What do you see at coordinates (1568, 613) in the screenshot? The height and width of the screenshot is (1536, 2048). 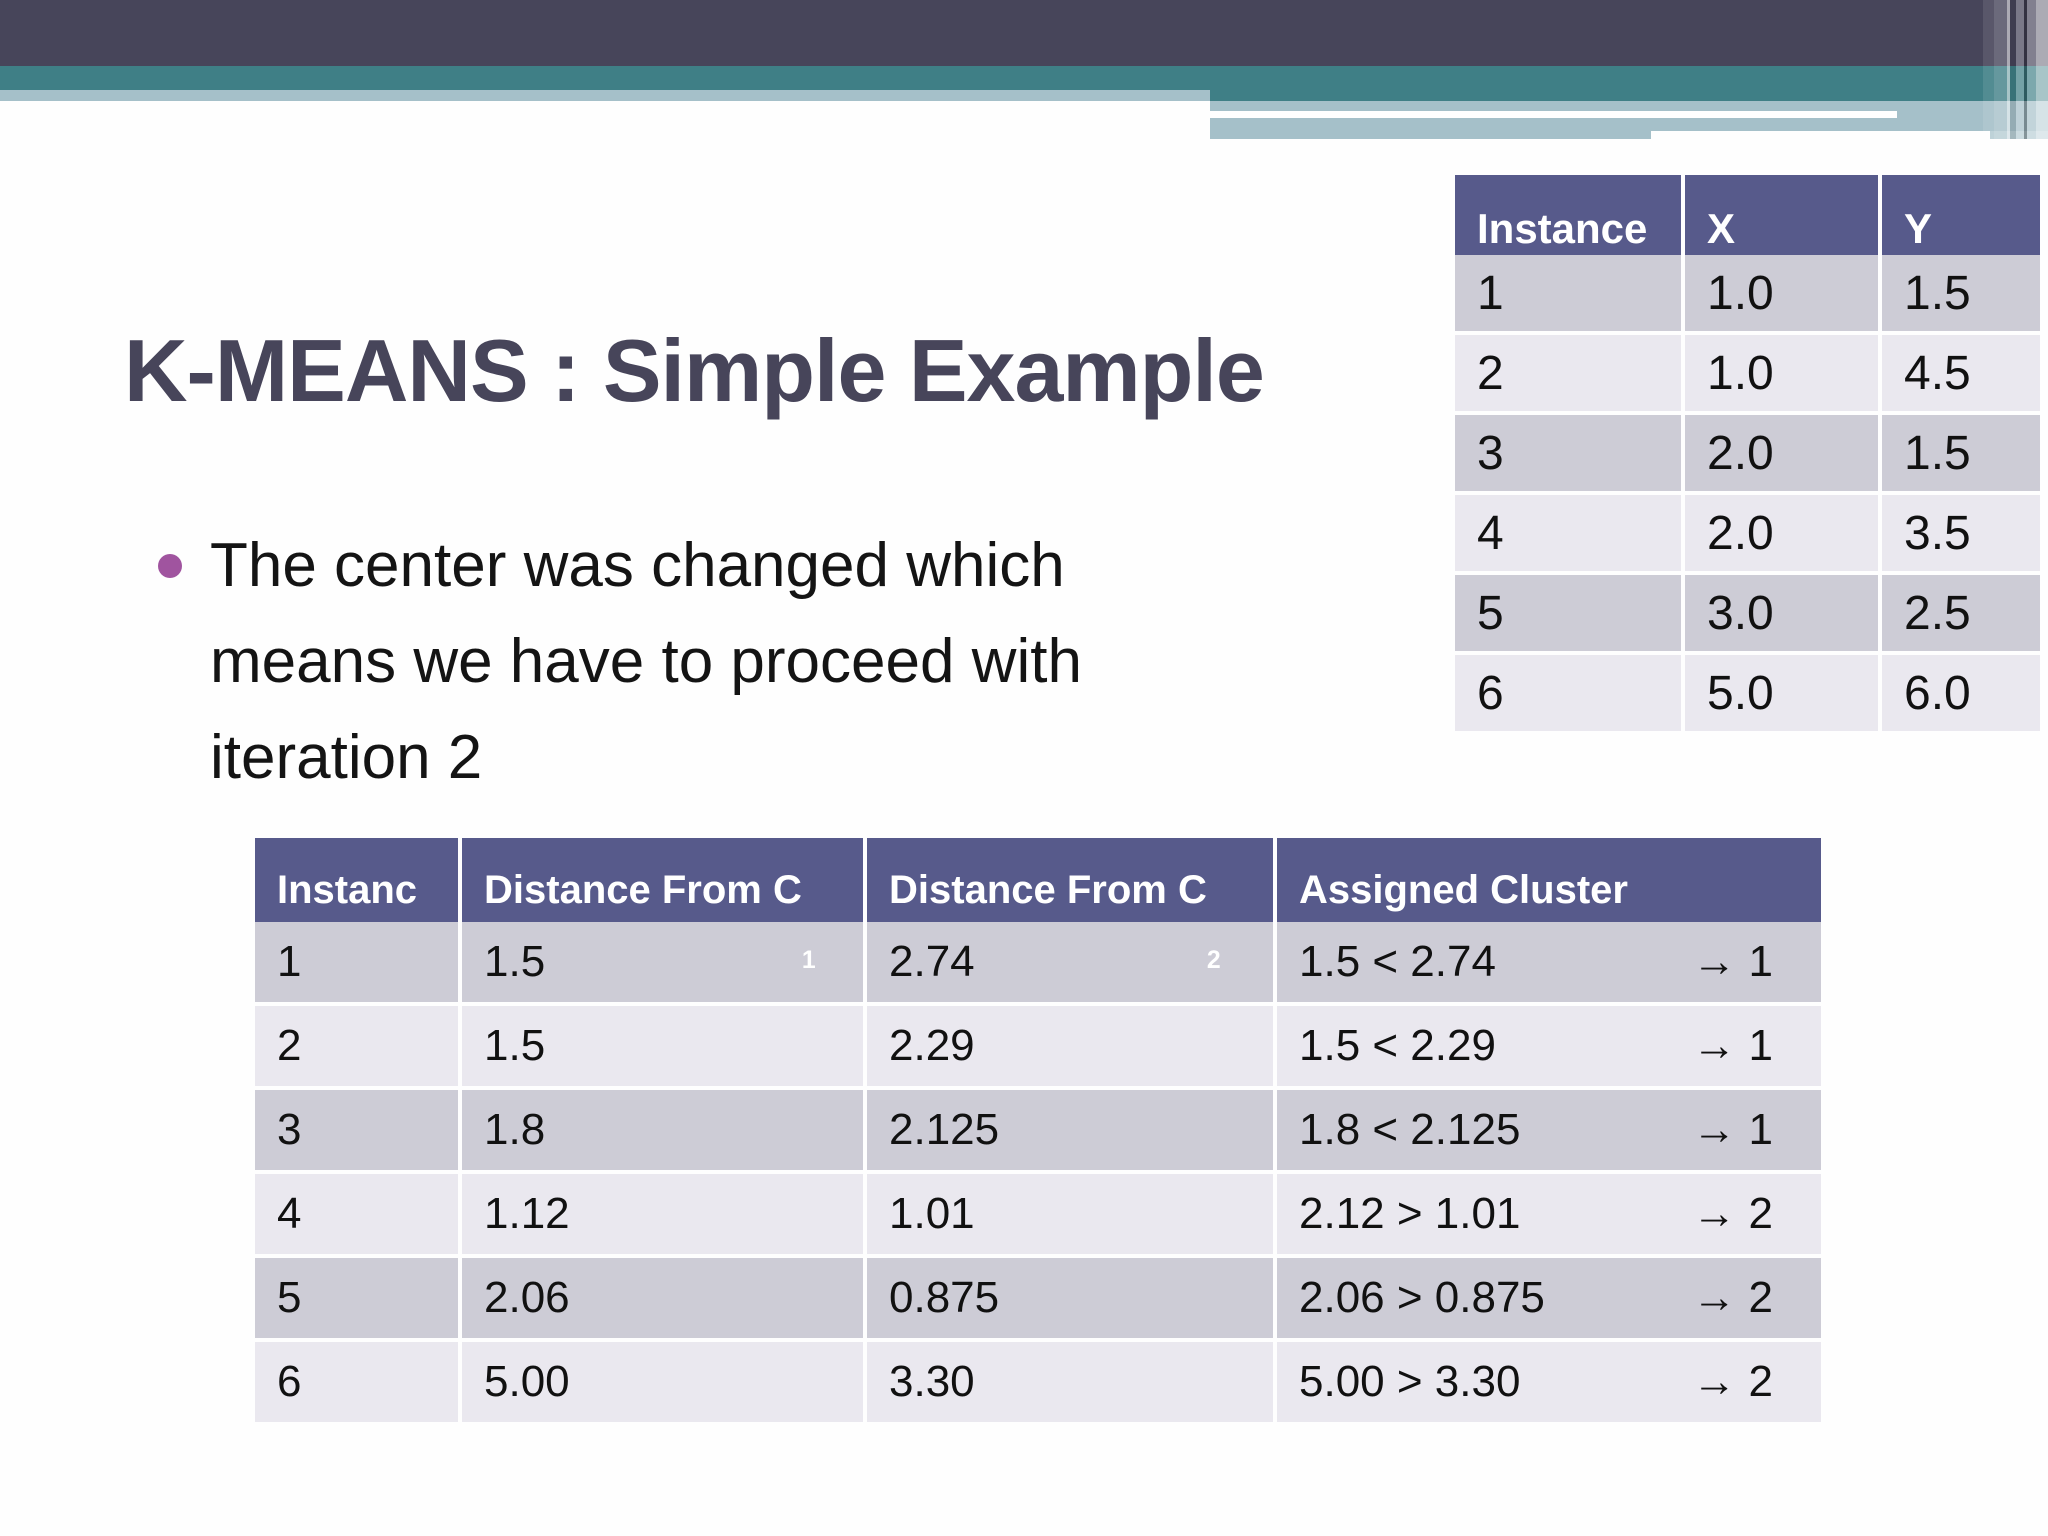 I see `points-cell-no: 5` at bounding box center [1568, 613].